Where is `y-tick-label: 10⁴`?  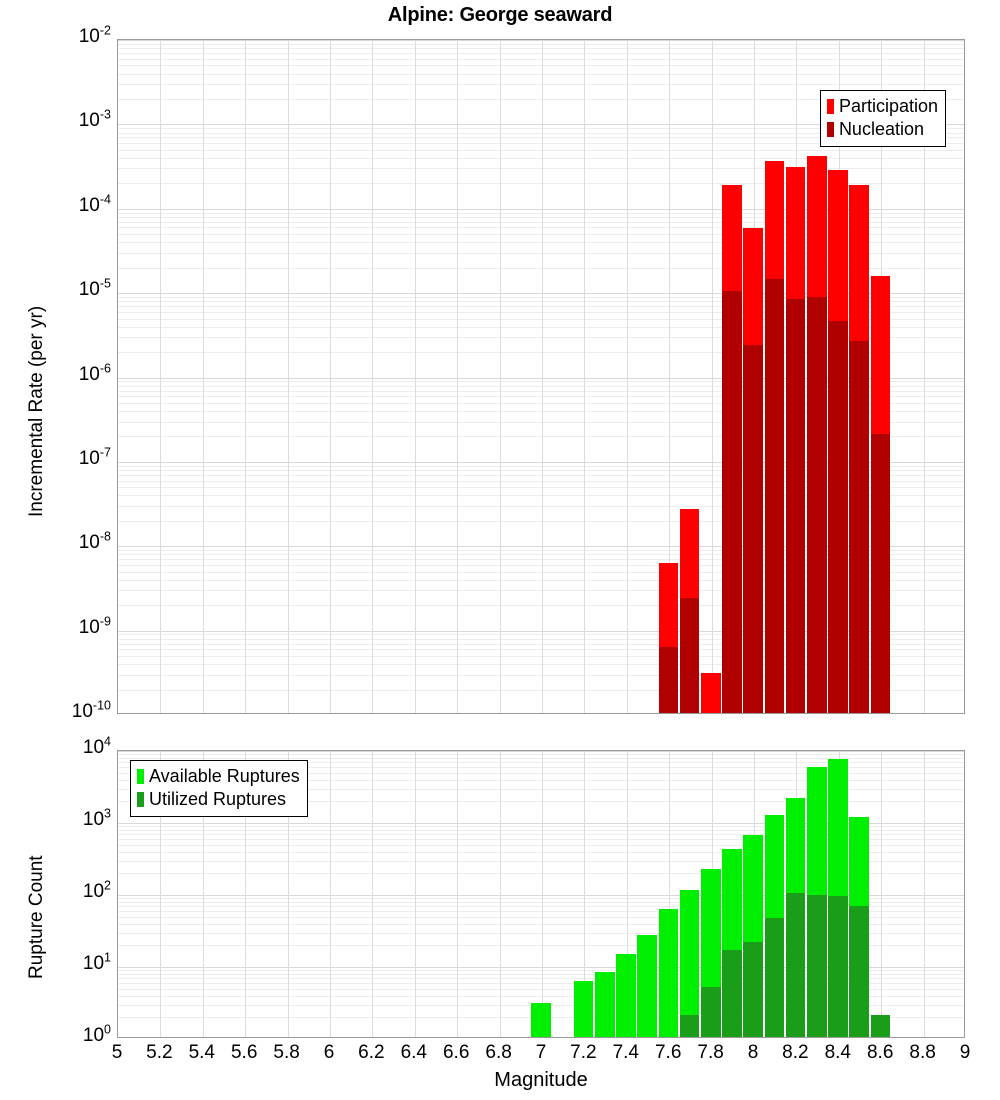 y-tick-label: 10⁴ is located at coordinates (96, 746).